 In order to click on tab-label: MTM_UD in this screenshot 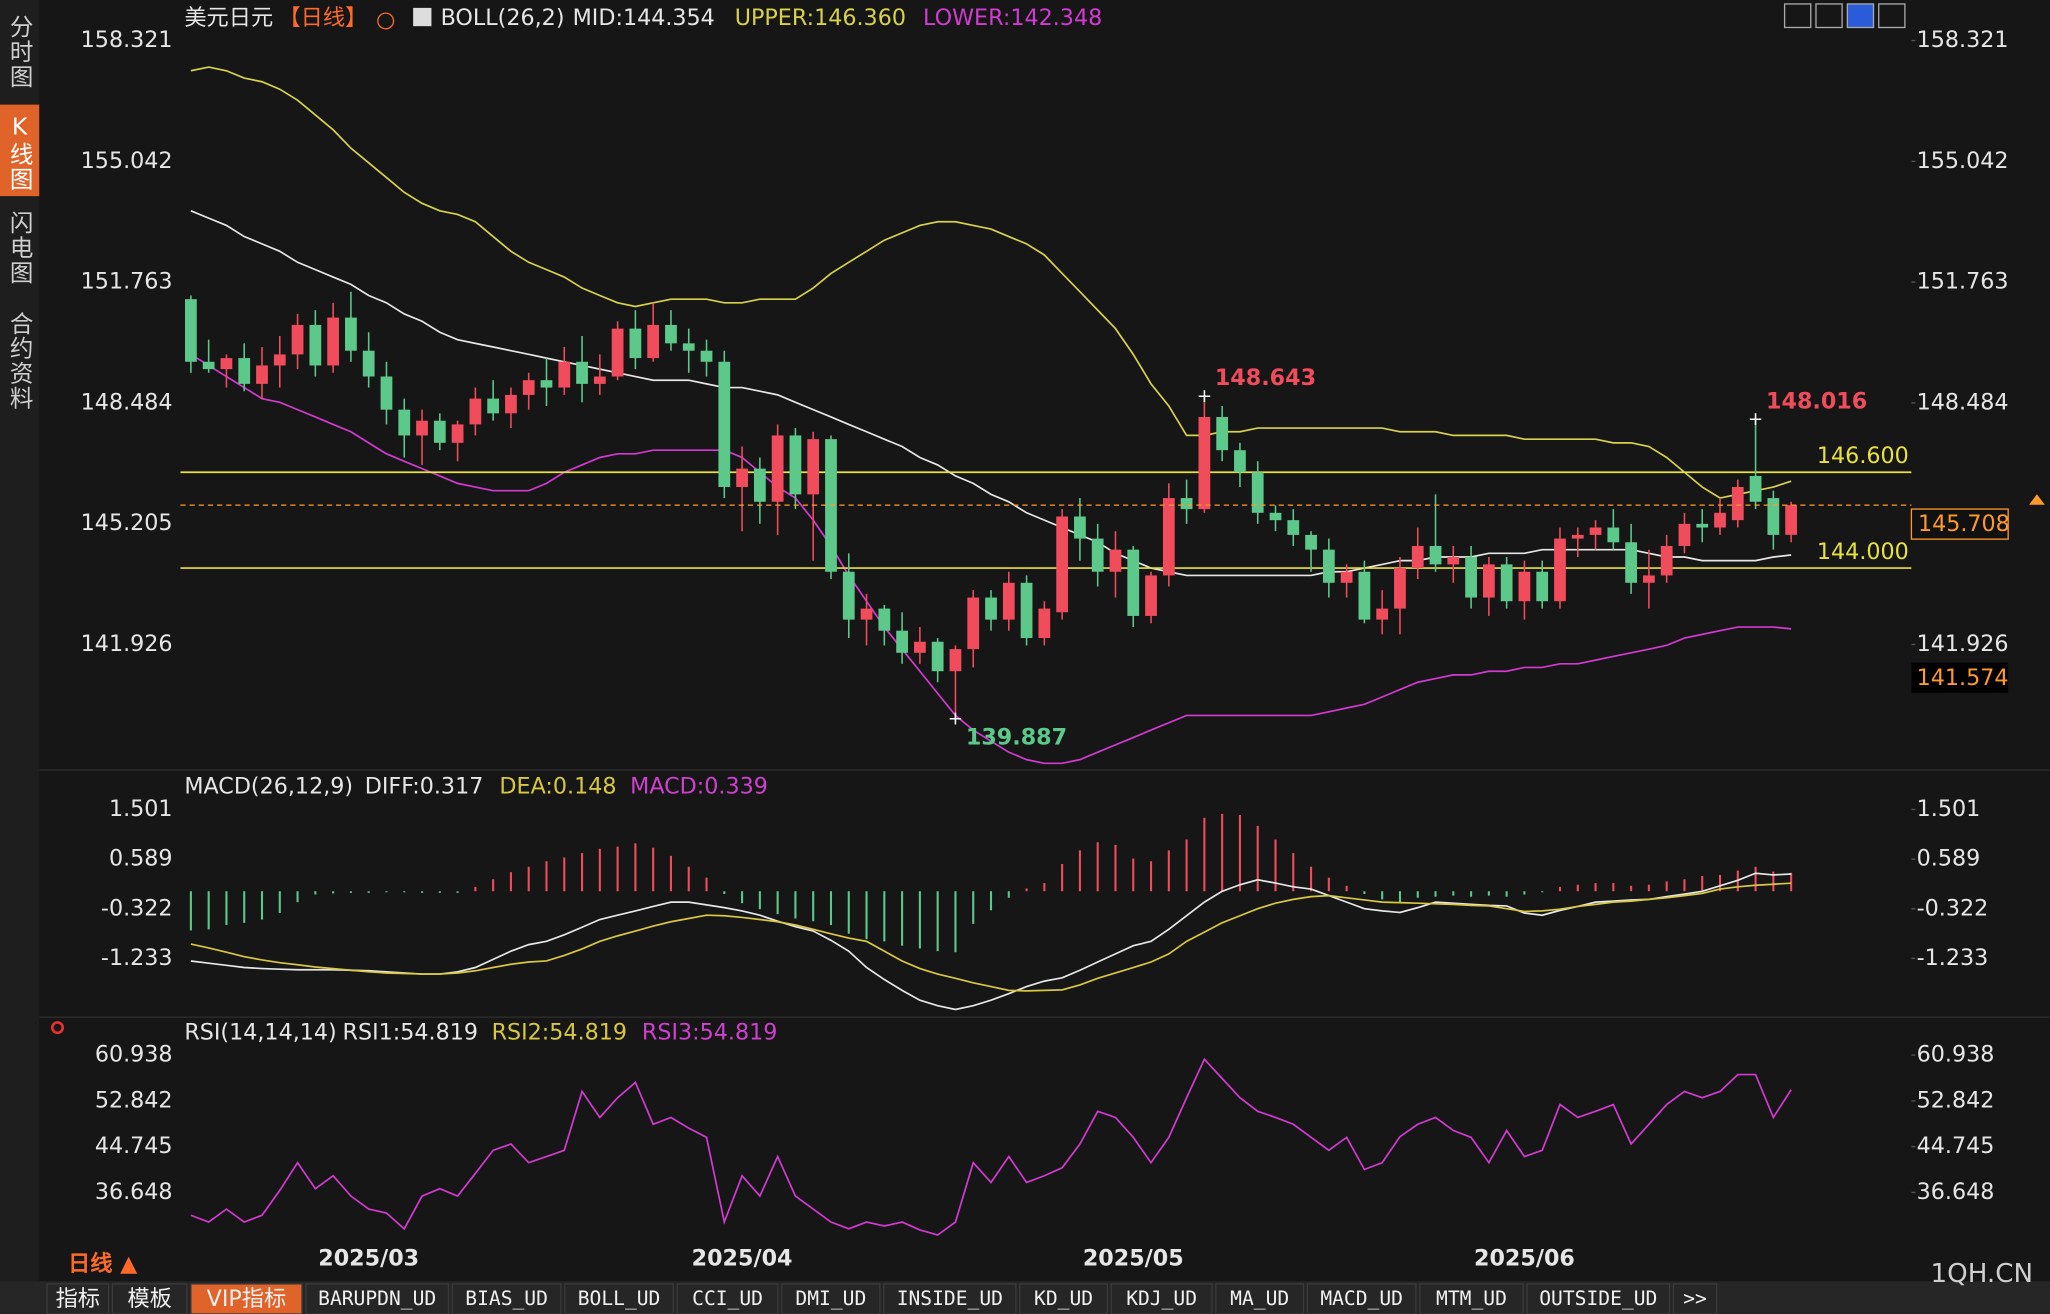, I will do `click(1471, 1298)`.